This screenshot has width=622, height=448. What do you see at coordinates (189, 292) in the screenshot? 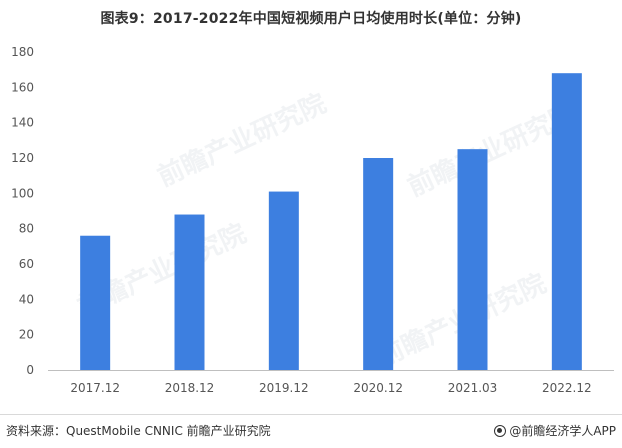
I see `bar-2018.12` at bounding box center [189, 292].